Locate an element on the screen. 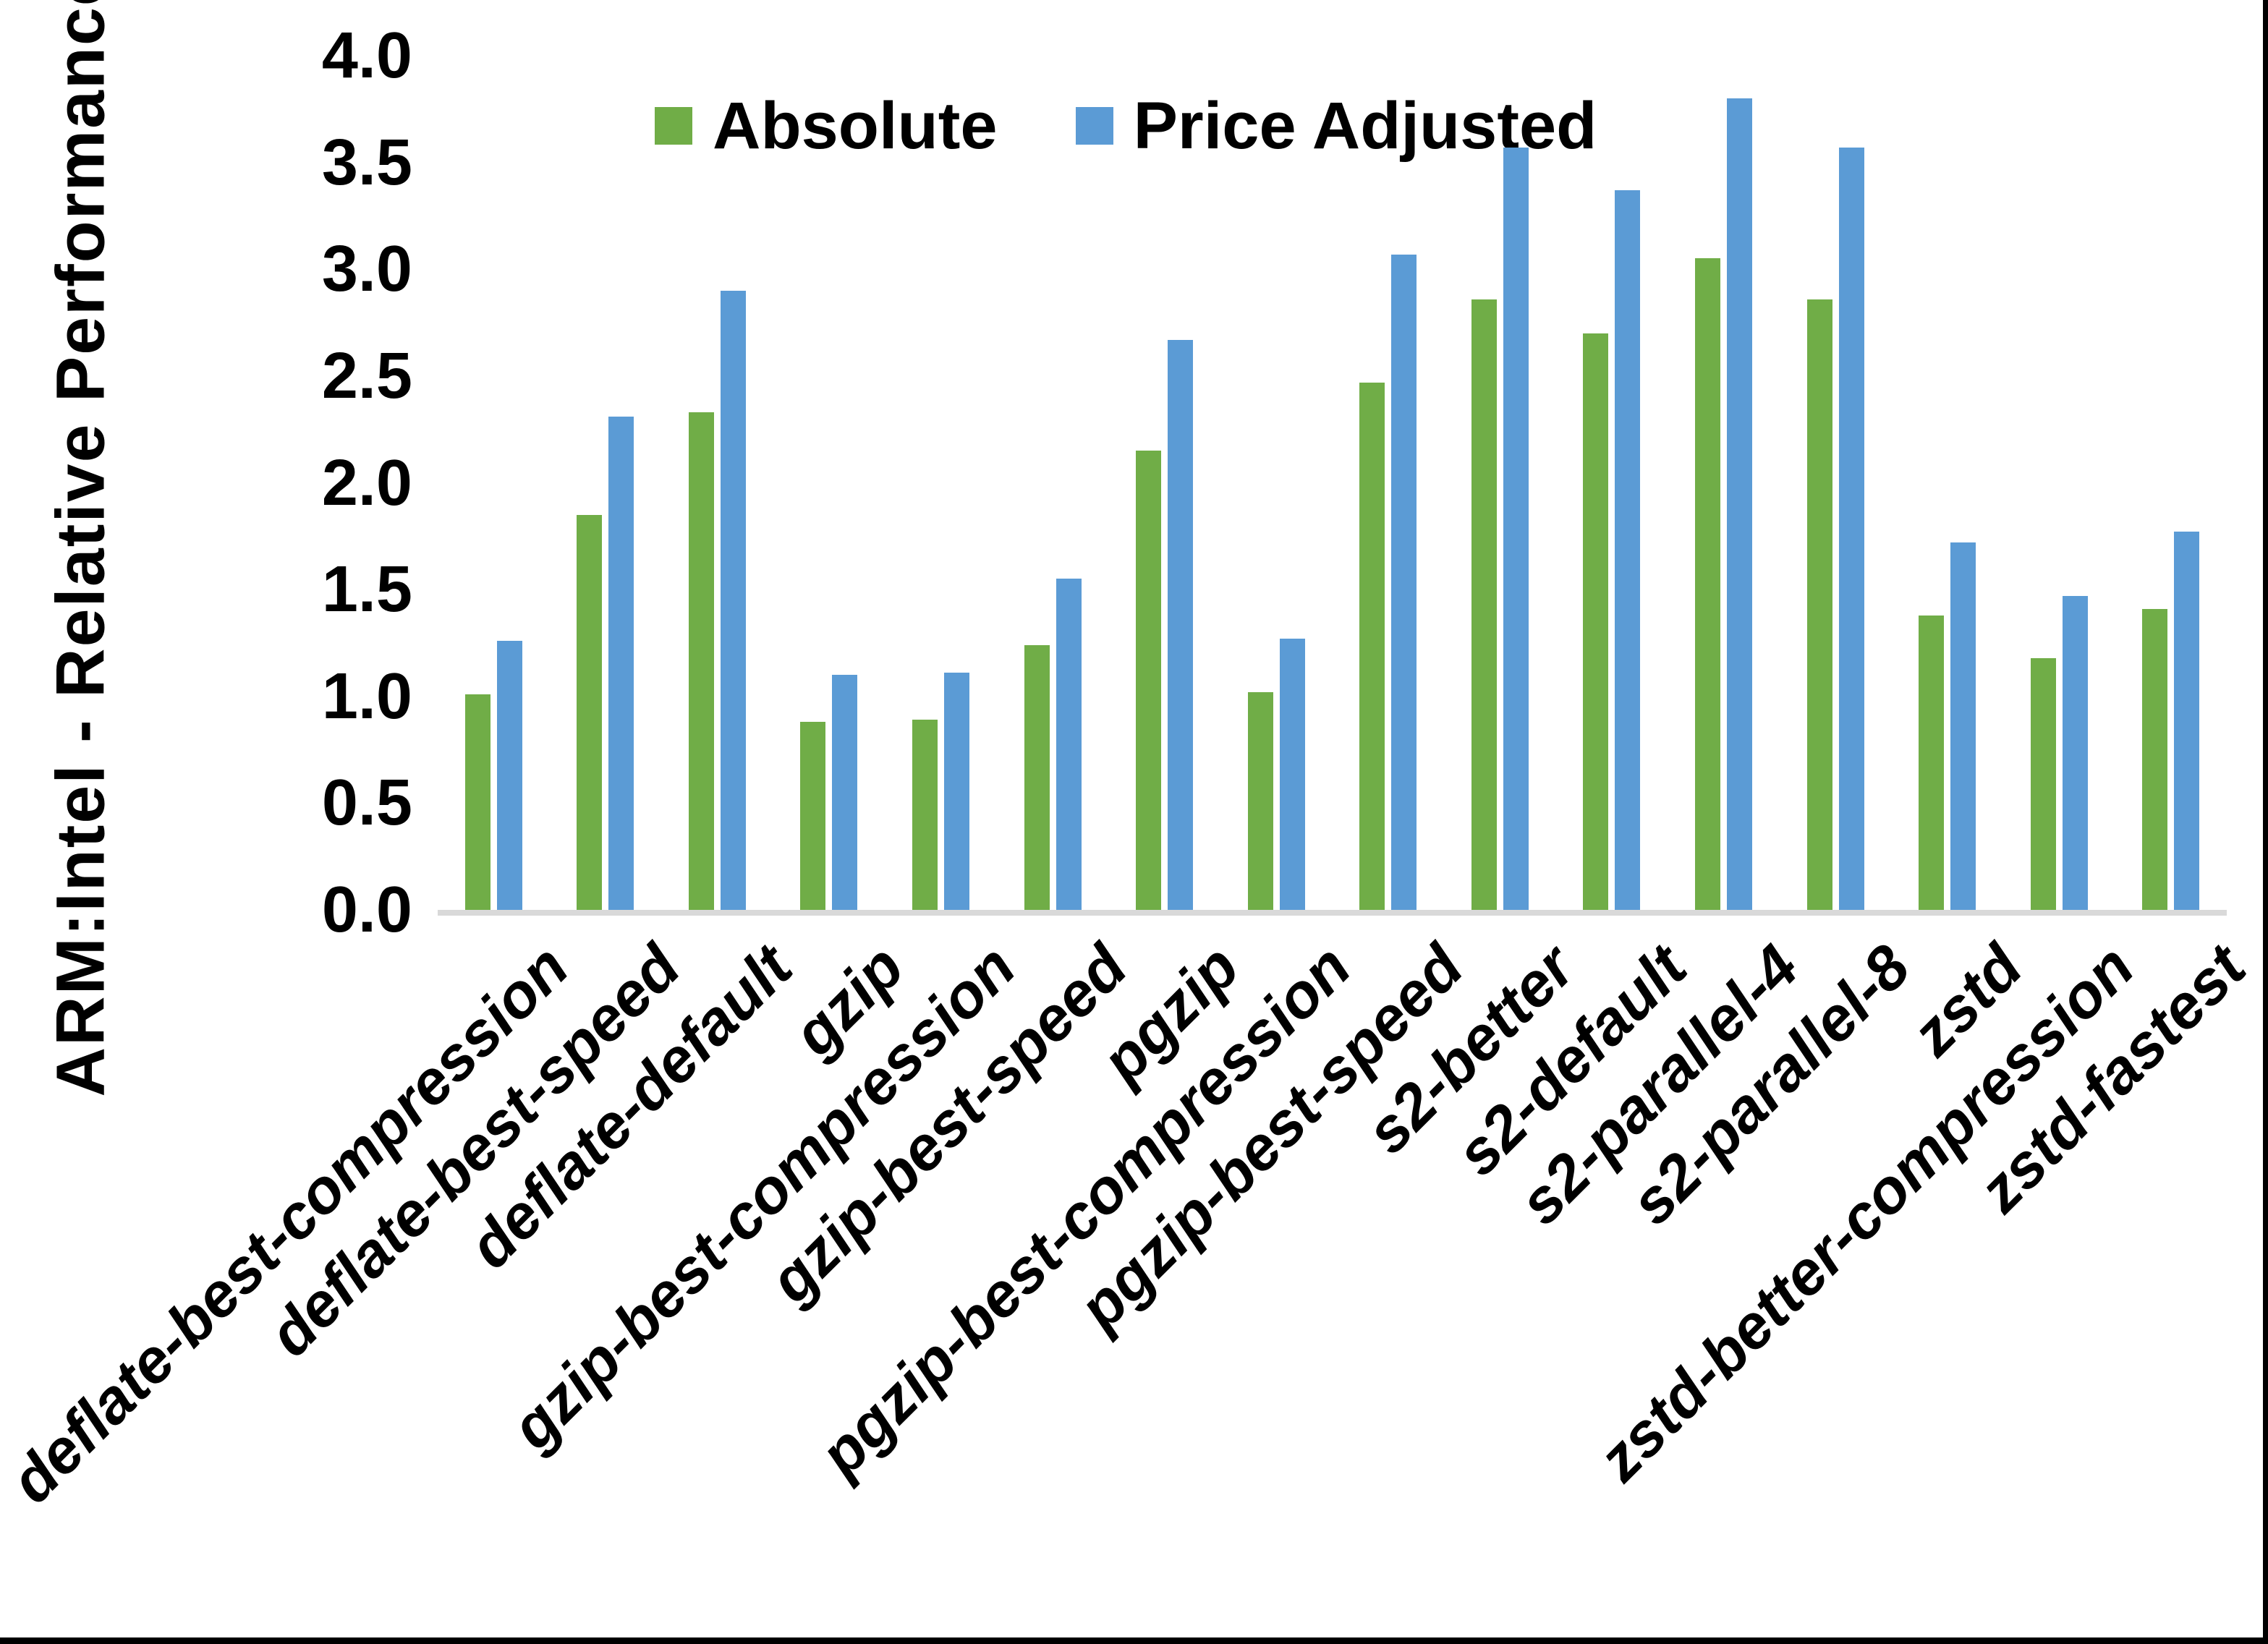 This screenshot has width=2268, height=1644. bar-price-adjusted-deflate-default is located at coordinates (733, 600).